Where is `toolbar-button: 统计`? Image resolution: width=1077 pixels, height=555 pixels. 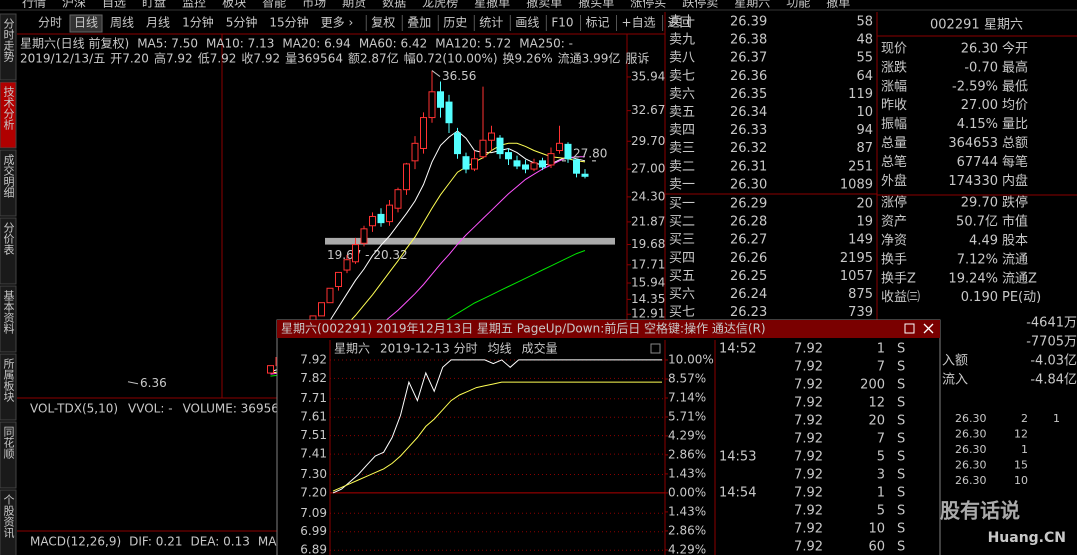
toolbar-button: 统计 is located at coordinates (491, 23).